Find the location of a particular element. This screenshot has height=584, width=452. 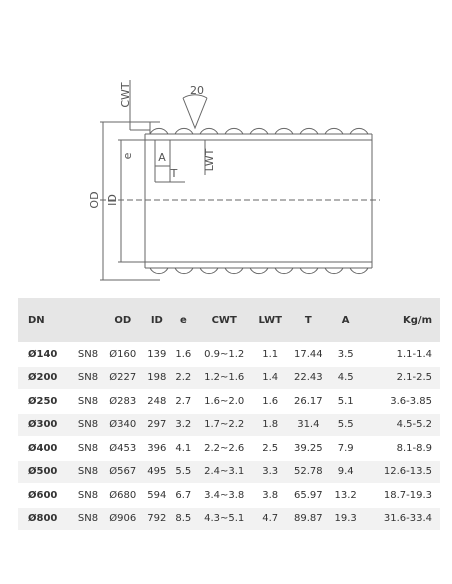

label-e: e is located at coordinates (127, 155).